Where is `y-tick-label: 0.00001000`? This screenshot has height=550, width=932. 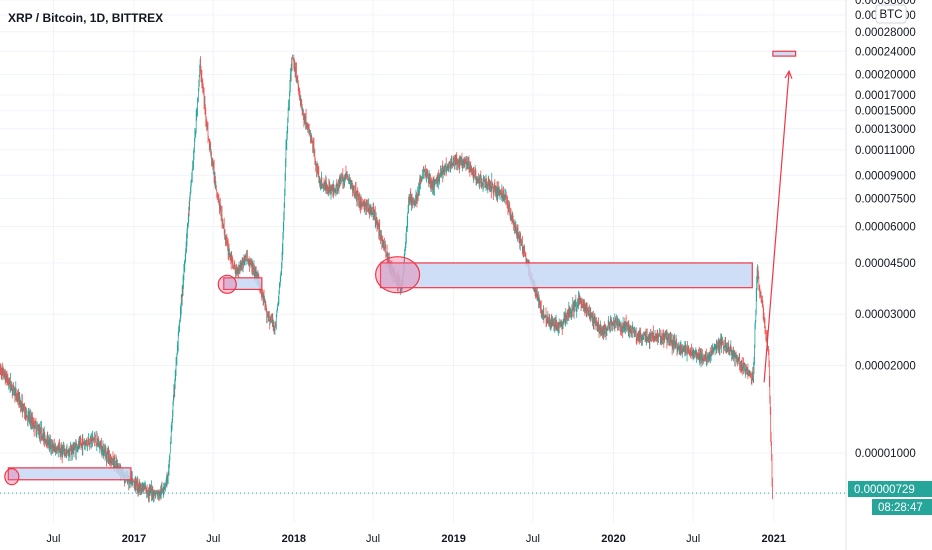 y-tick-label: 0.00001000 is located at coordinates (885, 454).